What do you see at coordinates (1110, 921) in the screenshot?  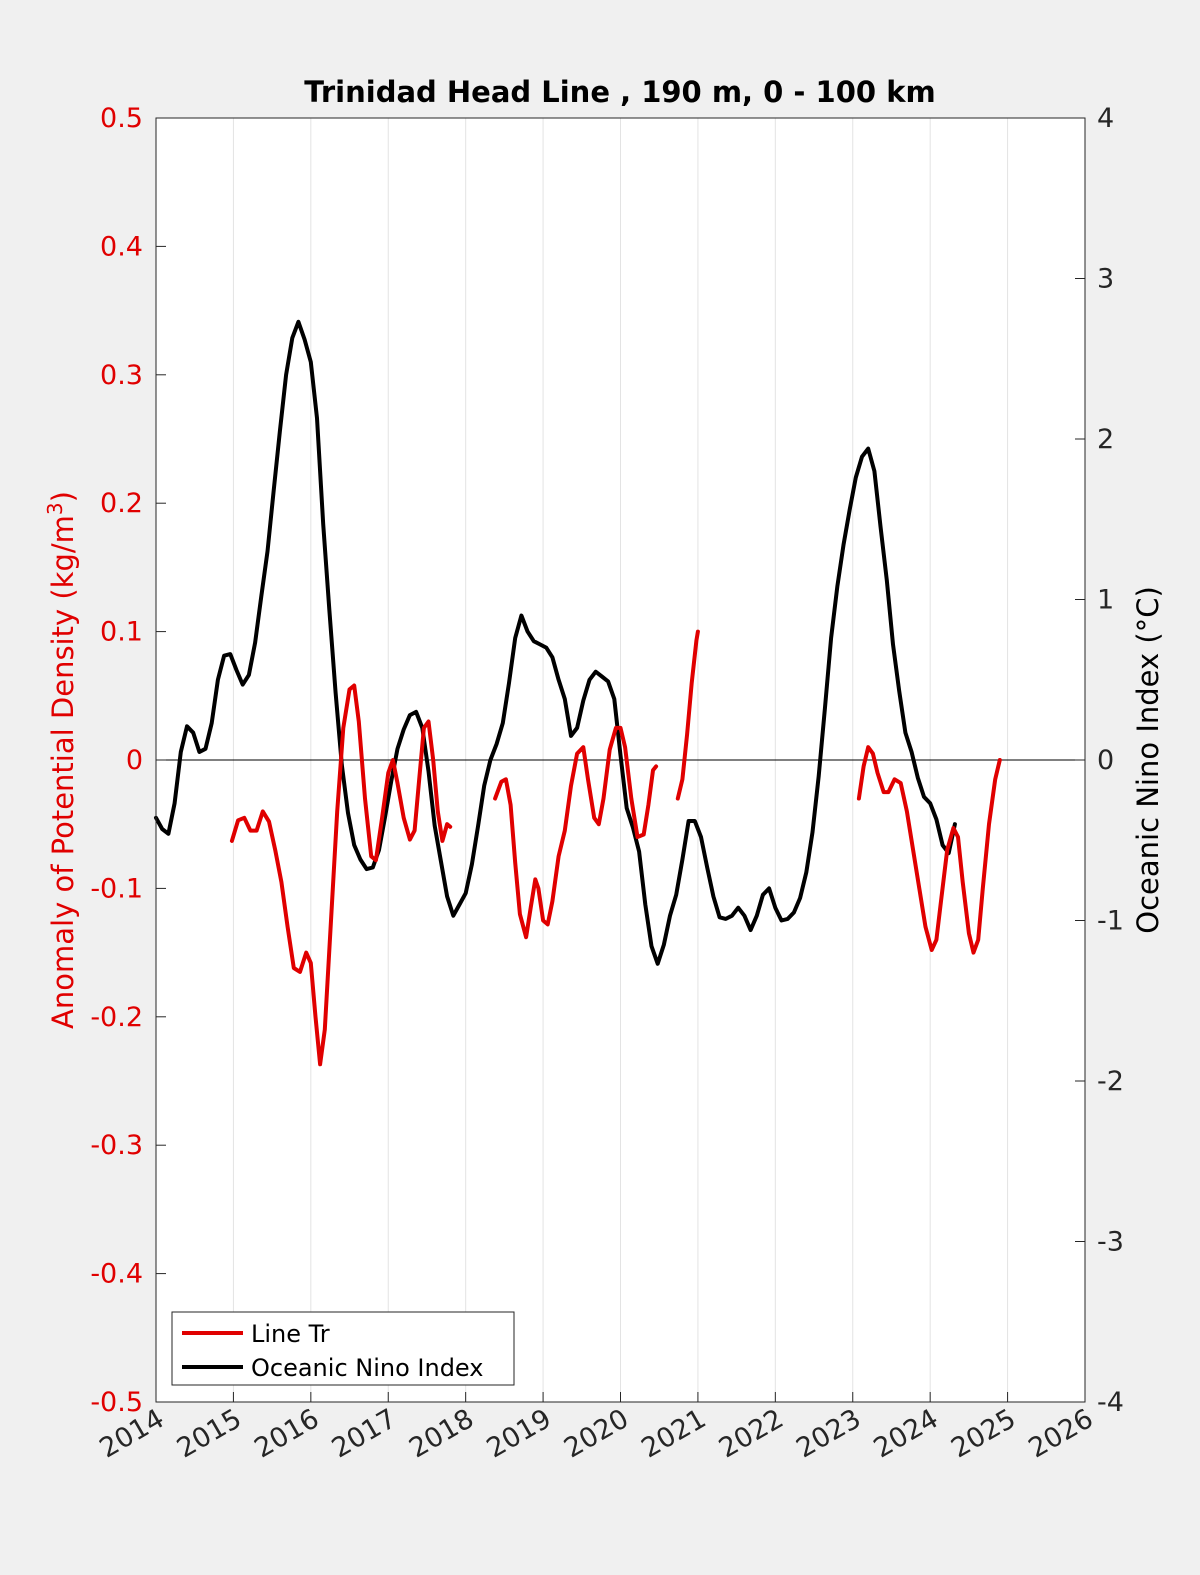 I see `y-right-tick-label: -1` at bounding box center [1110, 921].